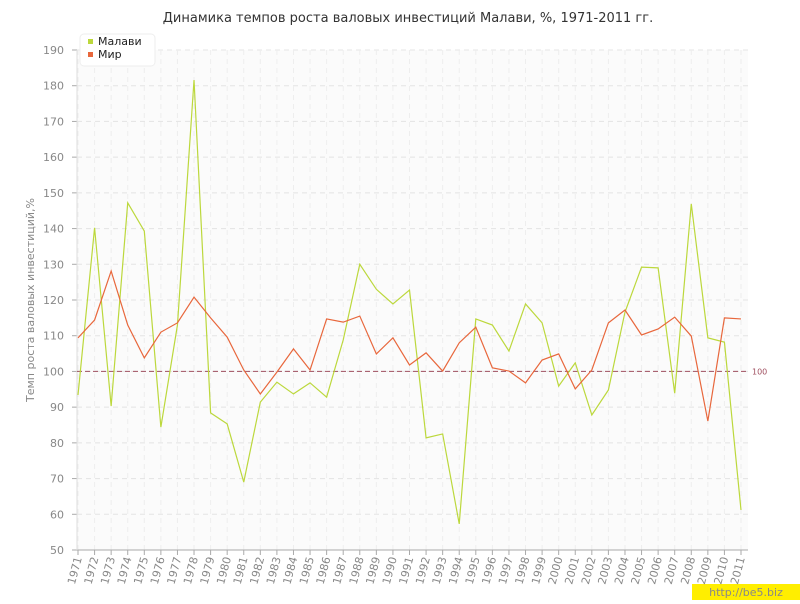  Describe the element at coordinates (110, 54) in the screenshot. I see `legend-label: Мир` at that location.